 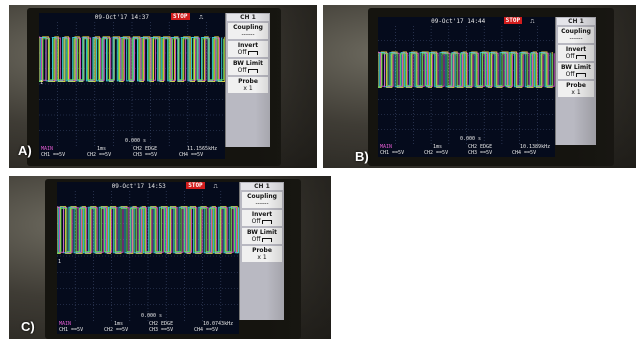 What do you see at coordinates (28, 326) in the screenshot?
I see `panel-label: C)` at bounding box center [28, 326].